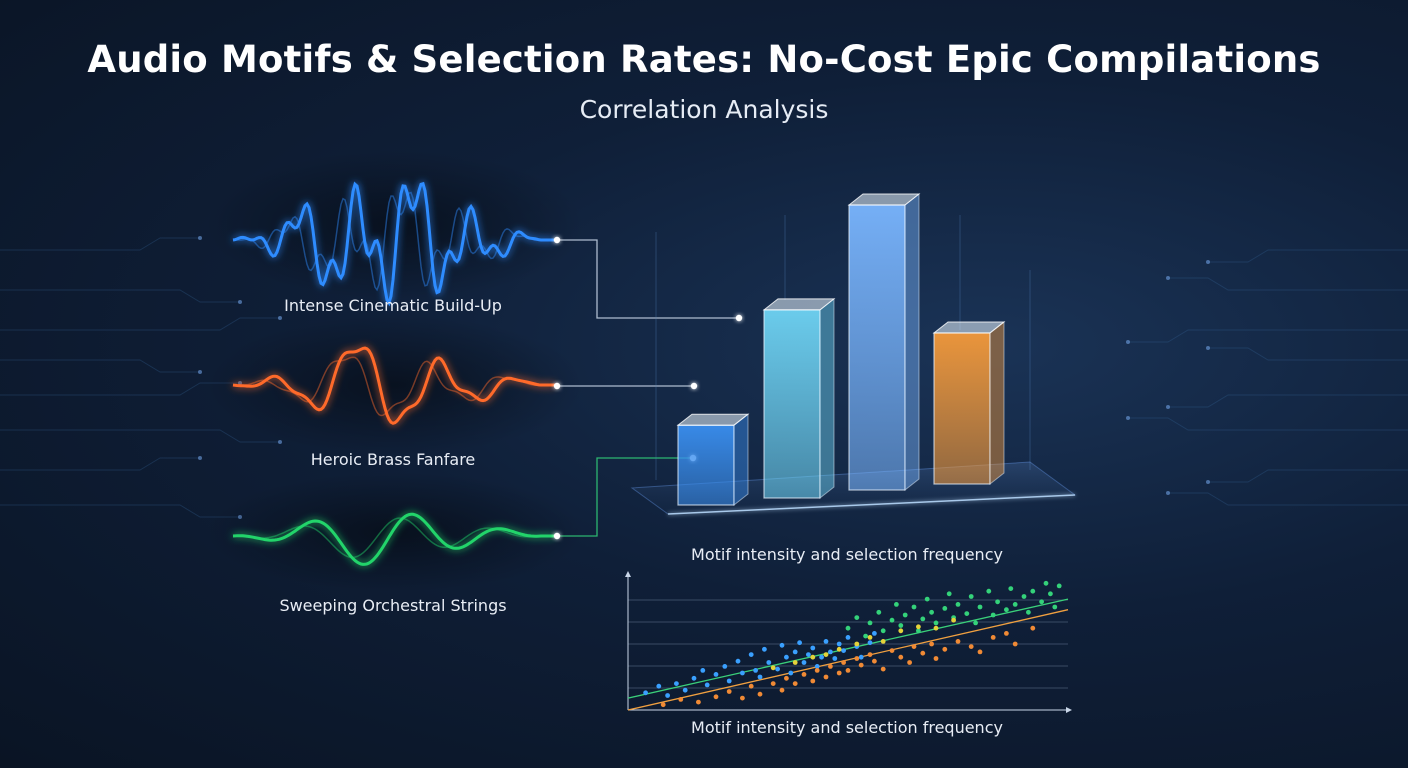  What do you see at coordinates (847, 727) in the screenshot?
I see `scatter-chart-caption: Motif intensity and selection frequency` at bounding box center [847, 727].